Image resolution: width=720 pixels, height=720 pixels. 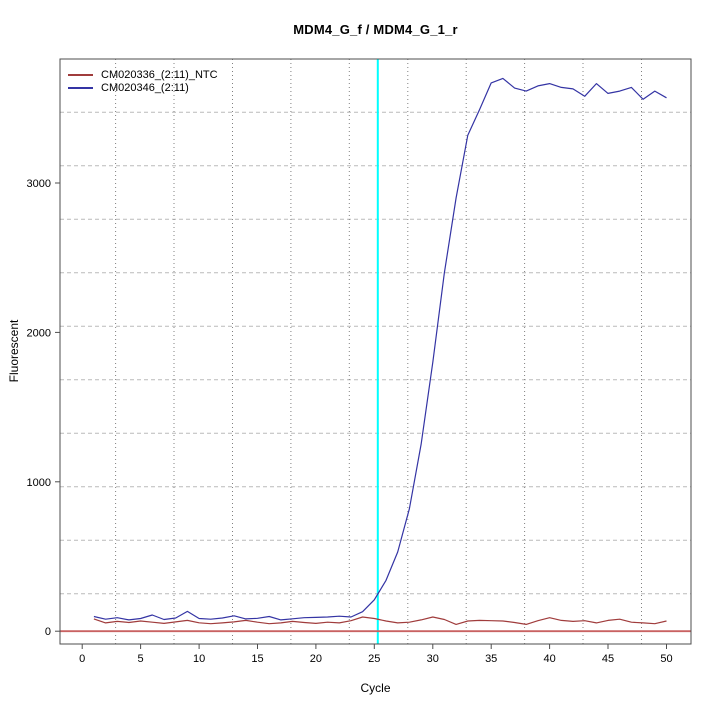 What do you see at coordinates (549, 659) in the screenshot?
I see `x-tick-label: 40` at bounding box center [549, 659].